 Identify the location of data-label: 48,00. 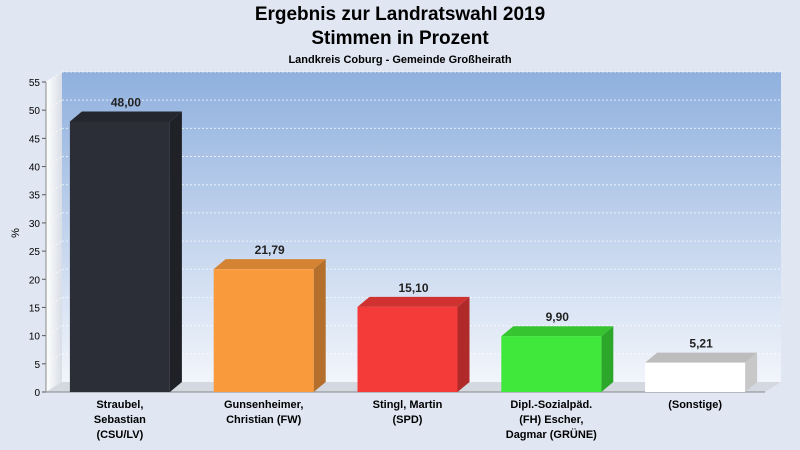
(126, 102).